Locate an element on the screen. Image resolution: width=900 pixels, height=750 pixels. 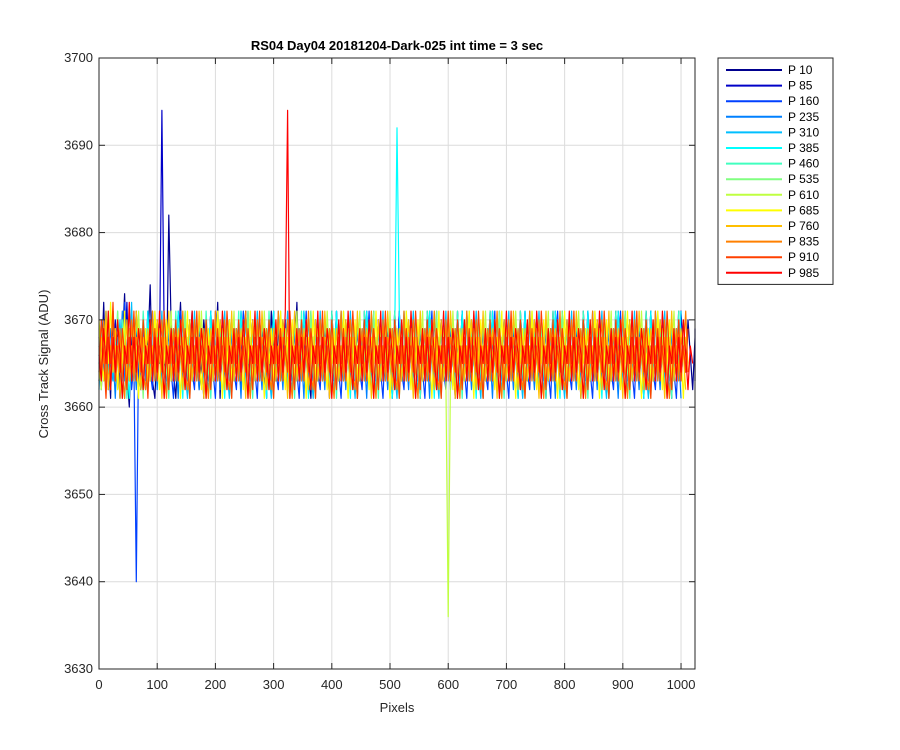
y-tick-label: 3690 is located at coordinates (78, 144).